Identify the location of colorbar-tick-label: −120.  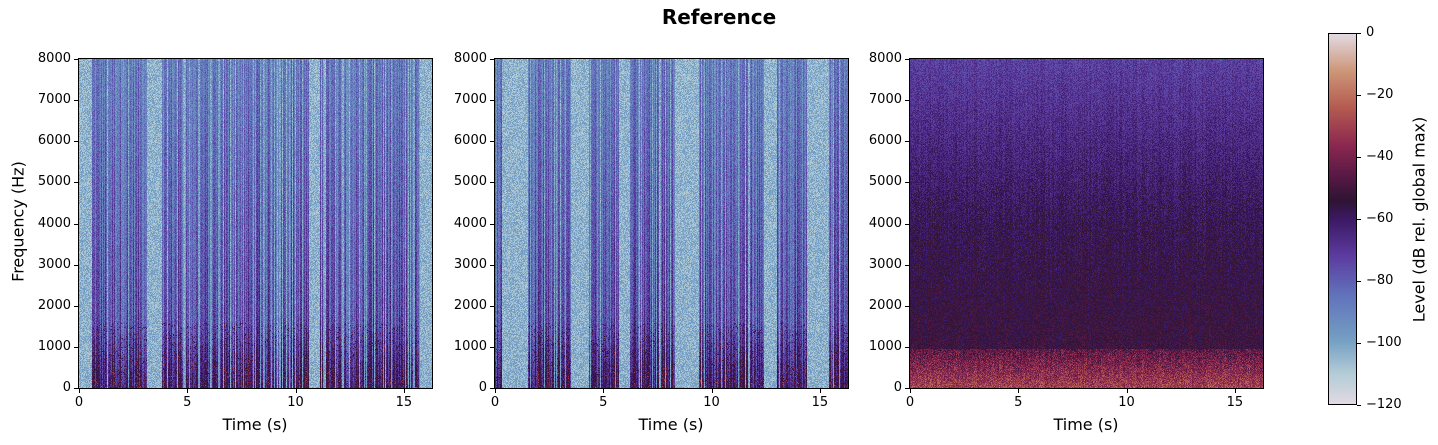
(1384, 404).